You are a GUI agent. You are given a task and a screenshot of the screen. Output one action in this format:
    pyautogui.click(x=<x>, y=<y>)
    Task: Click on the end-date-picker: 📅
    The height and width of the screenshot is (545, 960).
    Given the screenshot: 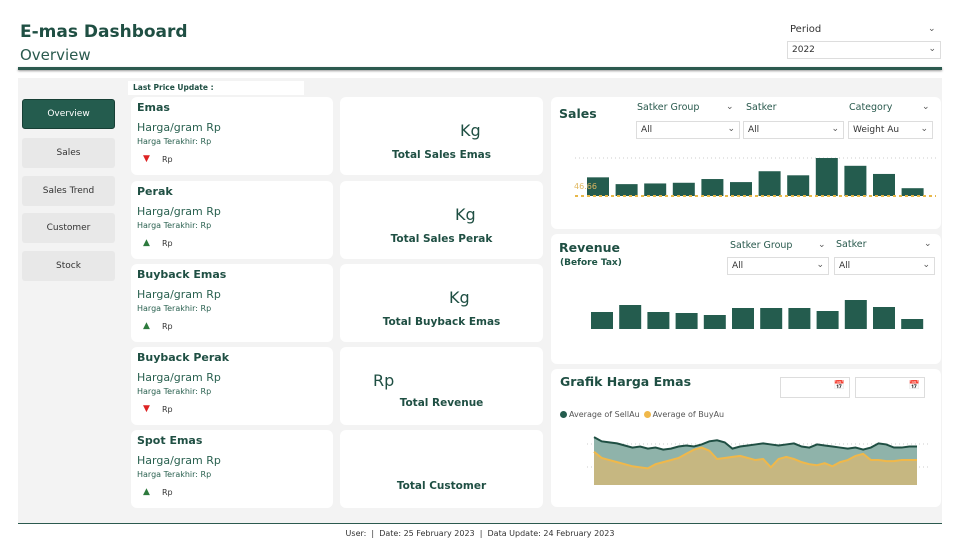 What is the action you would take?
    pyautogui.click(x=890, y=387)
    